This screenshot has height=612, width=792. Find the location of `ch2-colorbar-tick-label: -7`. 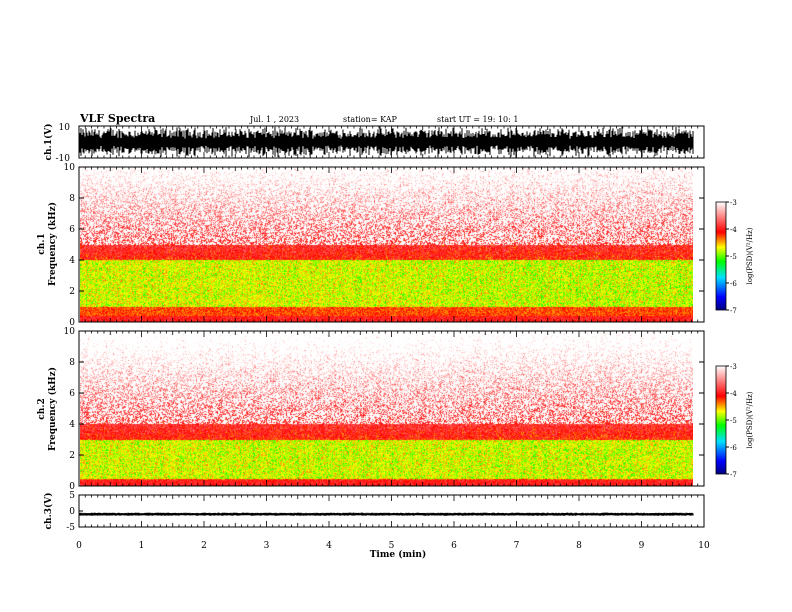

ch2-colorbar-tick-label: -7 is located at coordinates (733, 475).